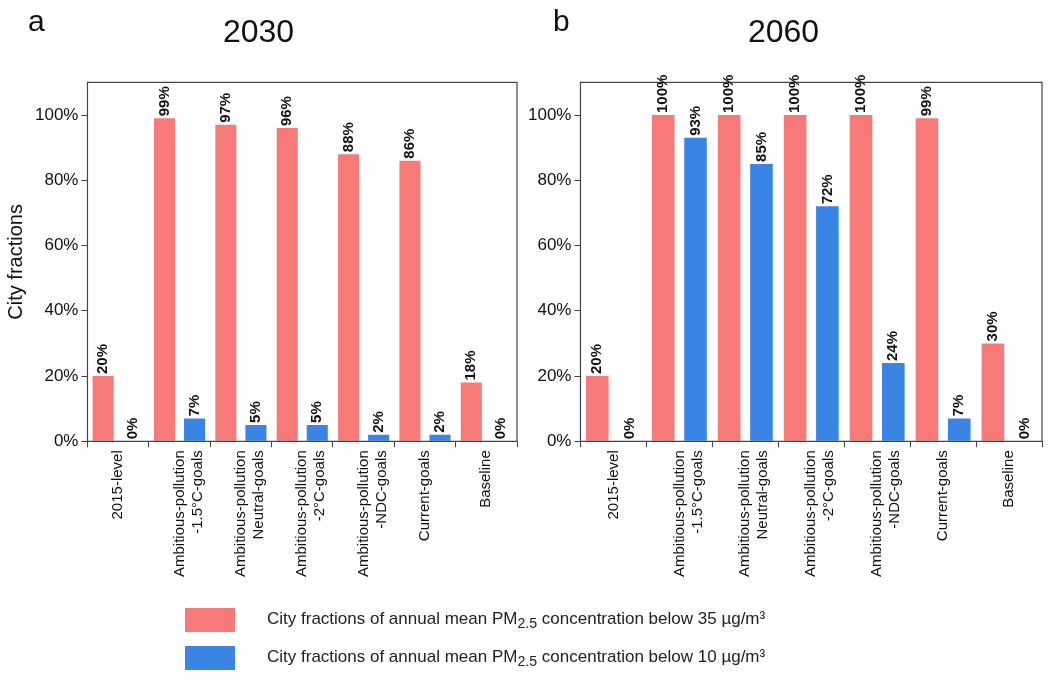 The height and width of the screenshot is (698, 1050). What do you see at coordinates (516, 658) in the screenshot?
I see `legend-label: City fractions of annual mean PM$_{2.5}$ concentration below 10 µg/m³` at bounding box center [516, 658].